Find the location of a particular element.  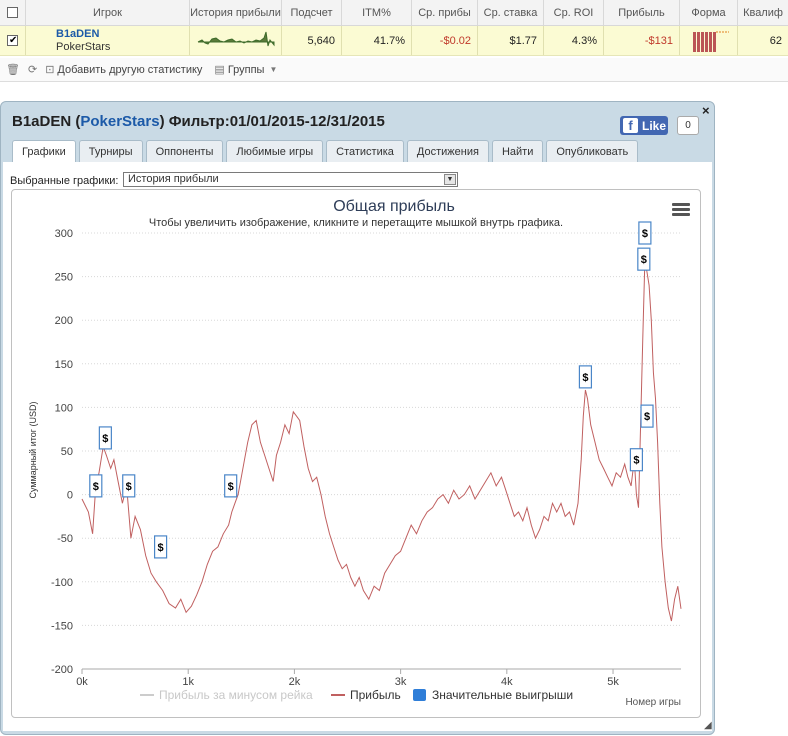

chart-select-label: Выбранные графики: is located at coordinates (64, 181).